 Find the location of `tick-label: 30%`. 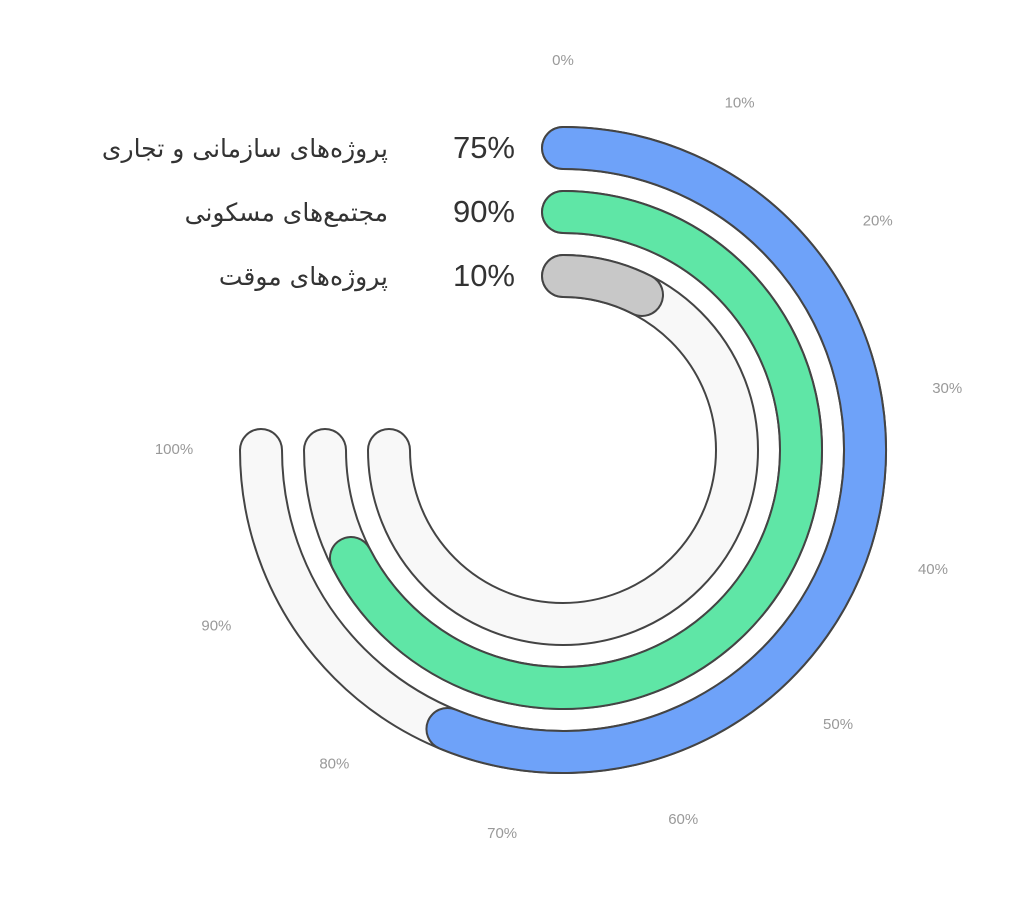

tick-label: 30% is located at coordinates (947, 388).